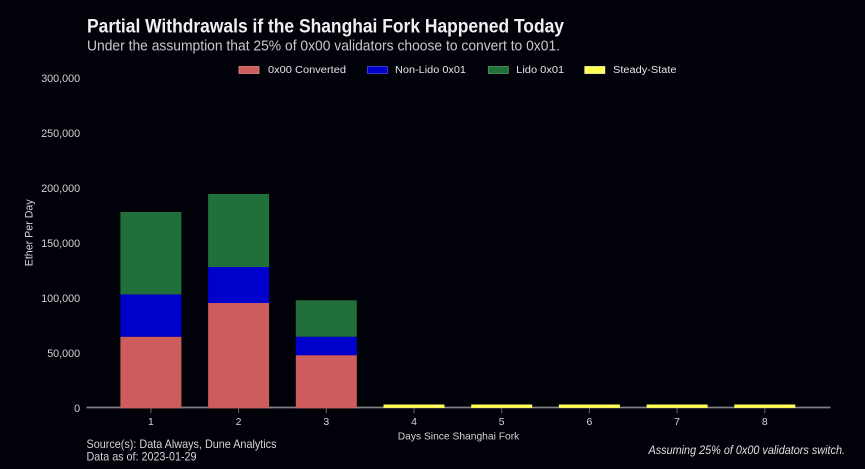 The width and height of the screenshot is (865, 469). Describe the element at coordinates (142, 457) in the screenshot. I see `svg-text: Data as of: 2023-01-29` at that location.